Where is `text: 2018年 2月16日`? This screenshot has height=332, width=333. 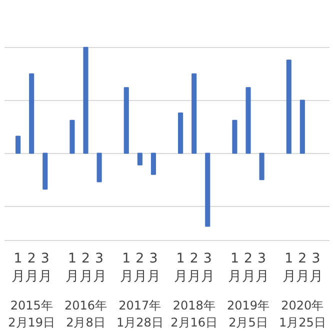 text: 2018年 2月16日 is located at coordinates (194, 314).